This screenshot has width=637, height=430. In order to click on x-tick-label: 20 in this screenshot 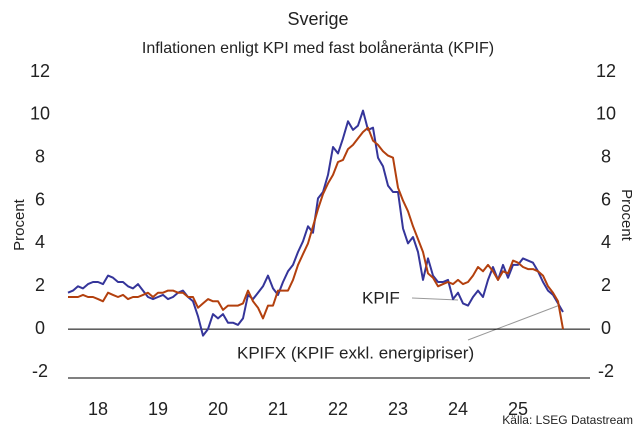, I will do `click(218, 409)`.